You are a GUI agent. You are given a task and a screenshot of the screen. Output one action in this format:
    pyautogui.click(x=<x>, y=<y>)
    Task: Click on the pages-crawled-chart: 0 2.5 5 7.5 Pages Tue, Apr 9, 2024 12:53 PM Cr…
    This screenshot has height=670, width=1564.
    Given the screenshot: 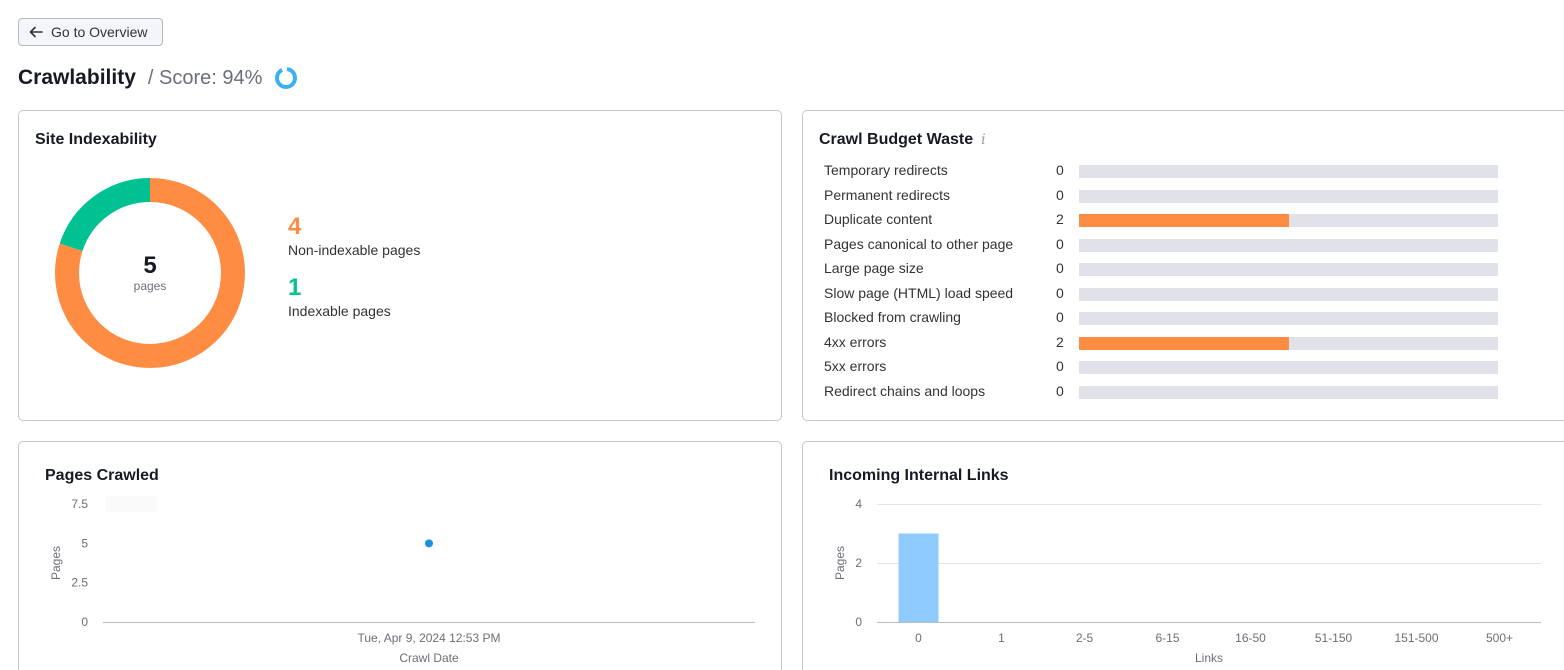 What is the action you would take?
    pyautogui.click(x=402, y=580)
    